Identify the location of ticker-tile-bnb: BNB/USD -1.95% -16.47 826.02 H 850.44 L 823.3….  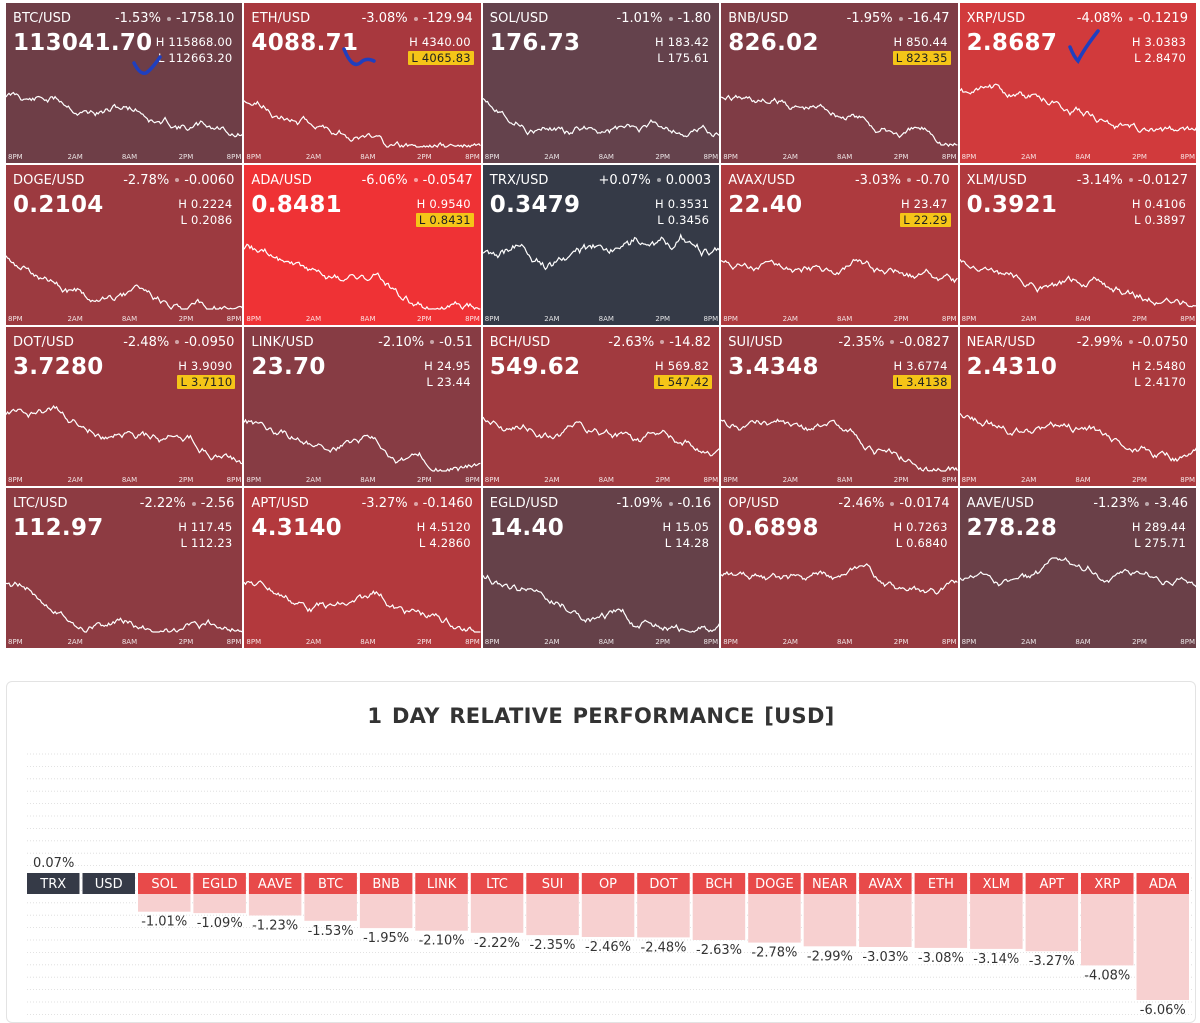
(839, 83).